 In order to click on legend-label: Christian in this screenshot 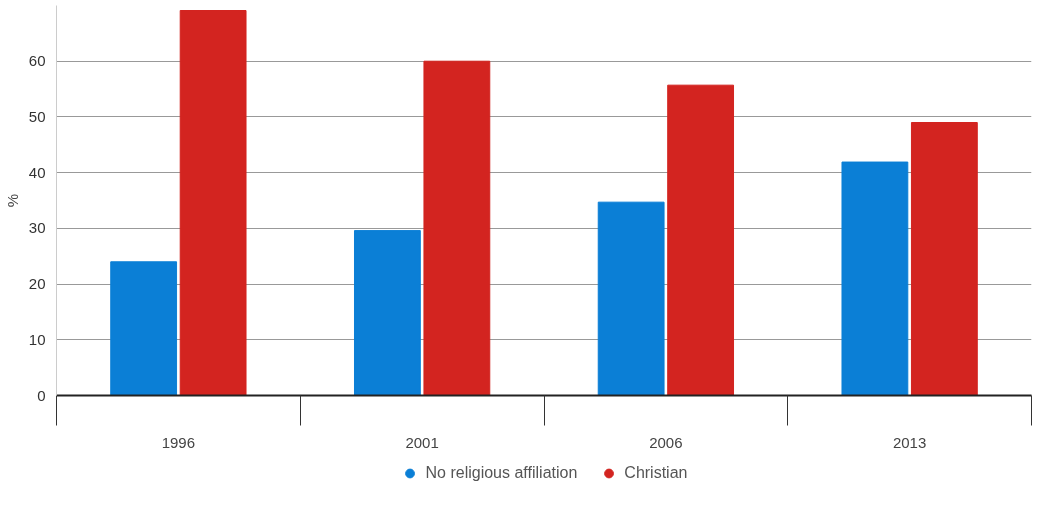, I will do `click(656, 472)`.